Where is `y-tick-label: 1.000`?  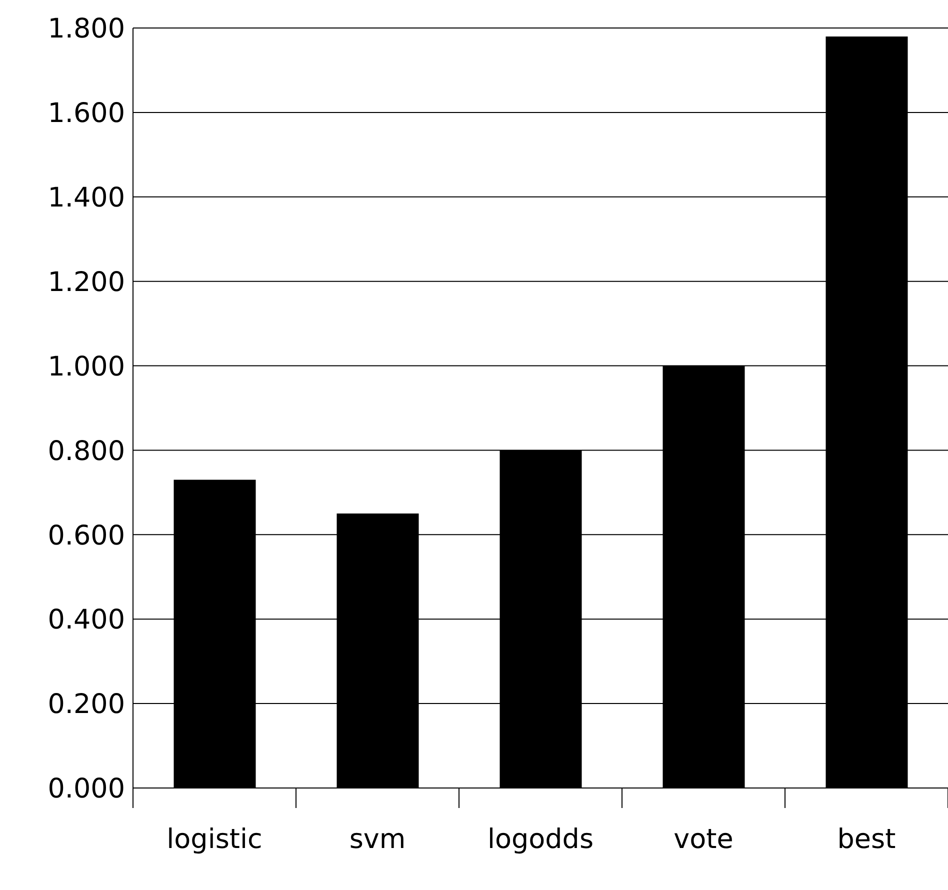 y-tick-label: 1.000 is located at coordinates (86, 366).